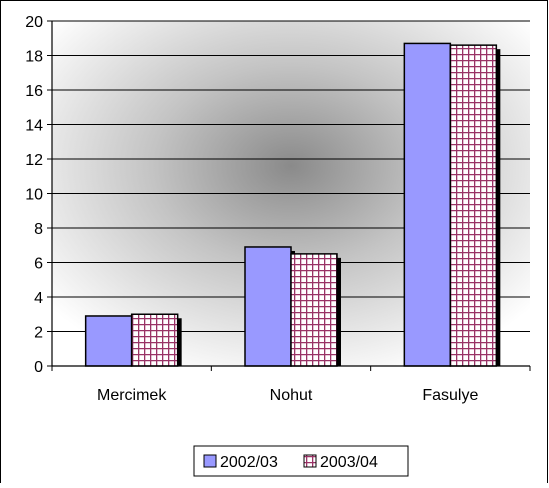 This screenshot has width=549, height=488. Describe the element at coordinates (34, 91) in the screenshot. I see `y-tick-label: 16` at that location.